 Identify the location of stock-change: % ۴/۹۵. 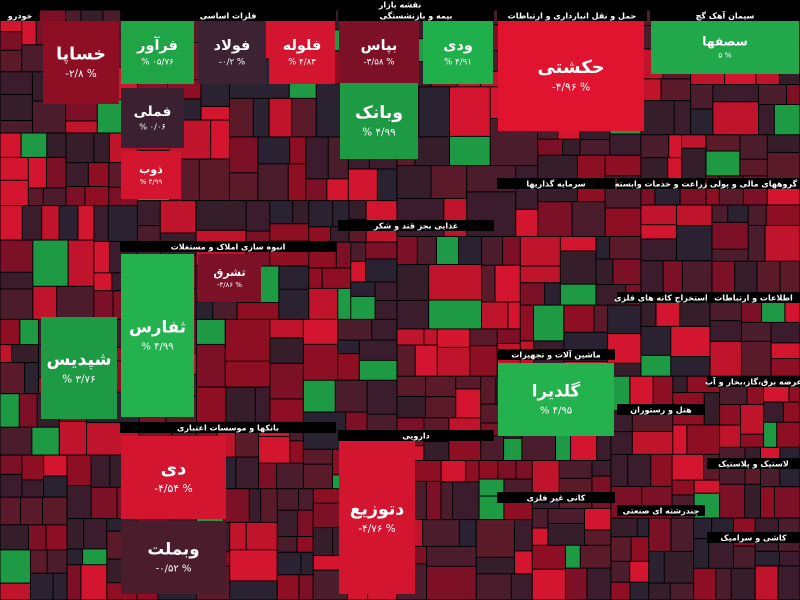
(556, 410).